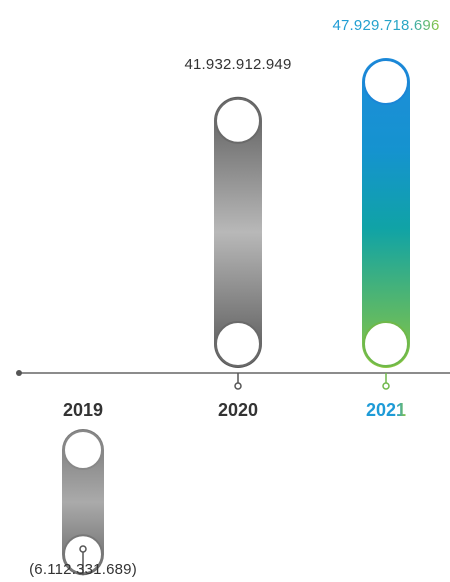 This screenshot has height=582, width=450. I want to click on bar-2019, so click(83, 502).